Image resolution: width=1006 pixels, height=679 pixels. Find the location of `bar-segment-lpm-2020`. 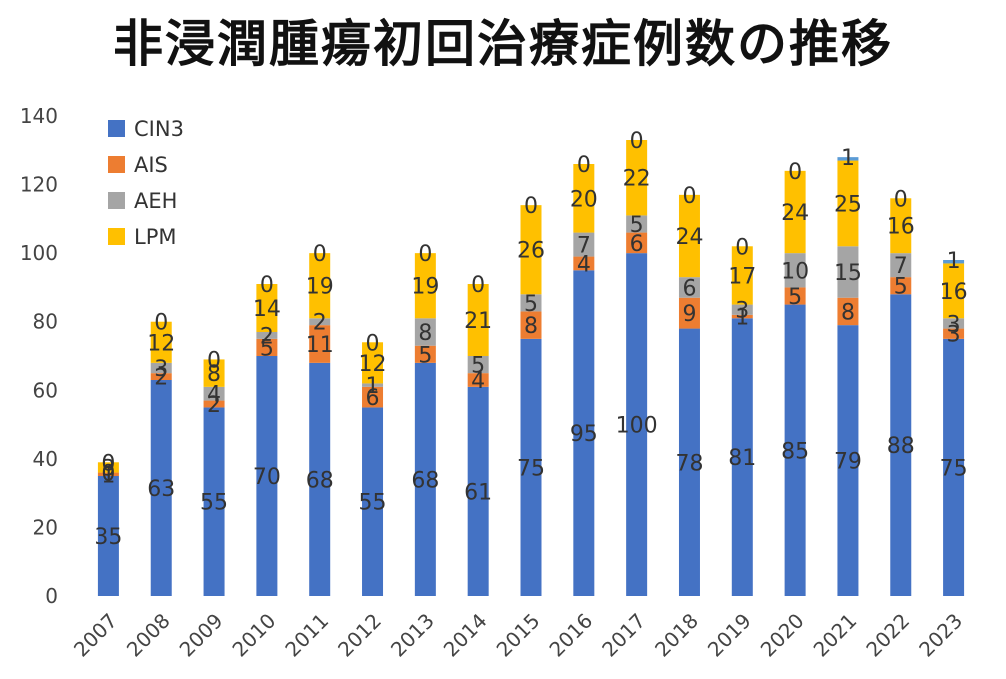

bar-segment-lpm-2020 is located at coordinates (795, 212).